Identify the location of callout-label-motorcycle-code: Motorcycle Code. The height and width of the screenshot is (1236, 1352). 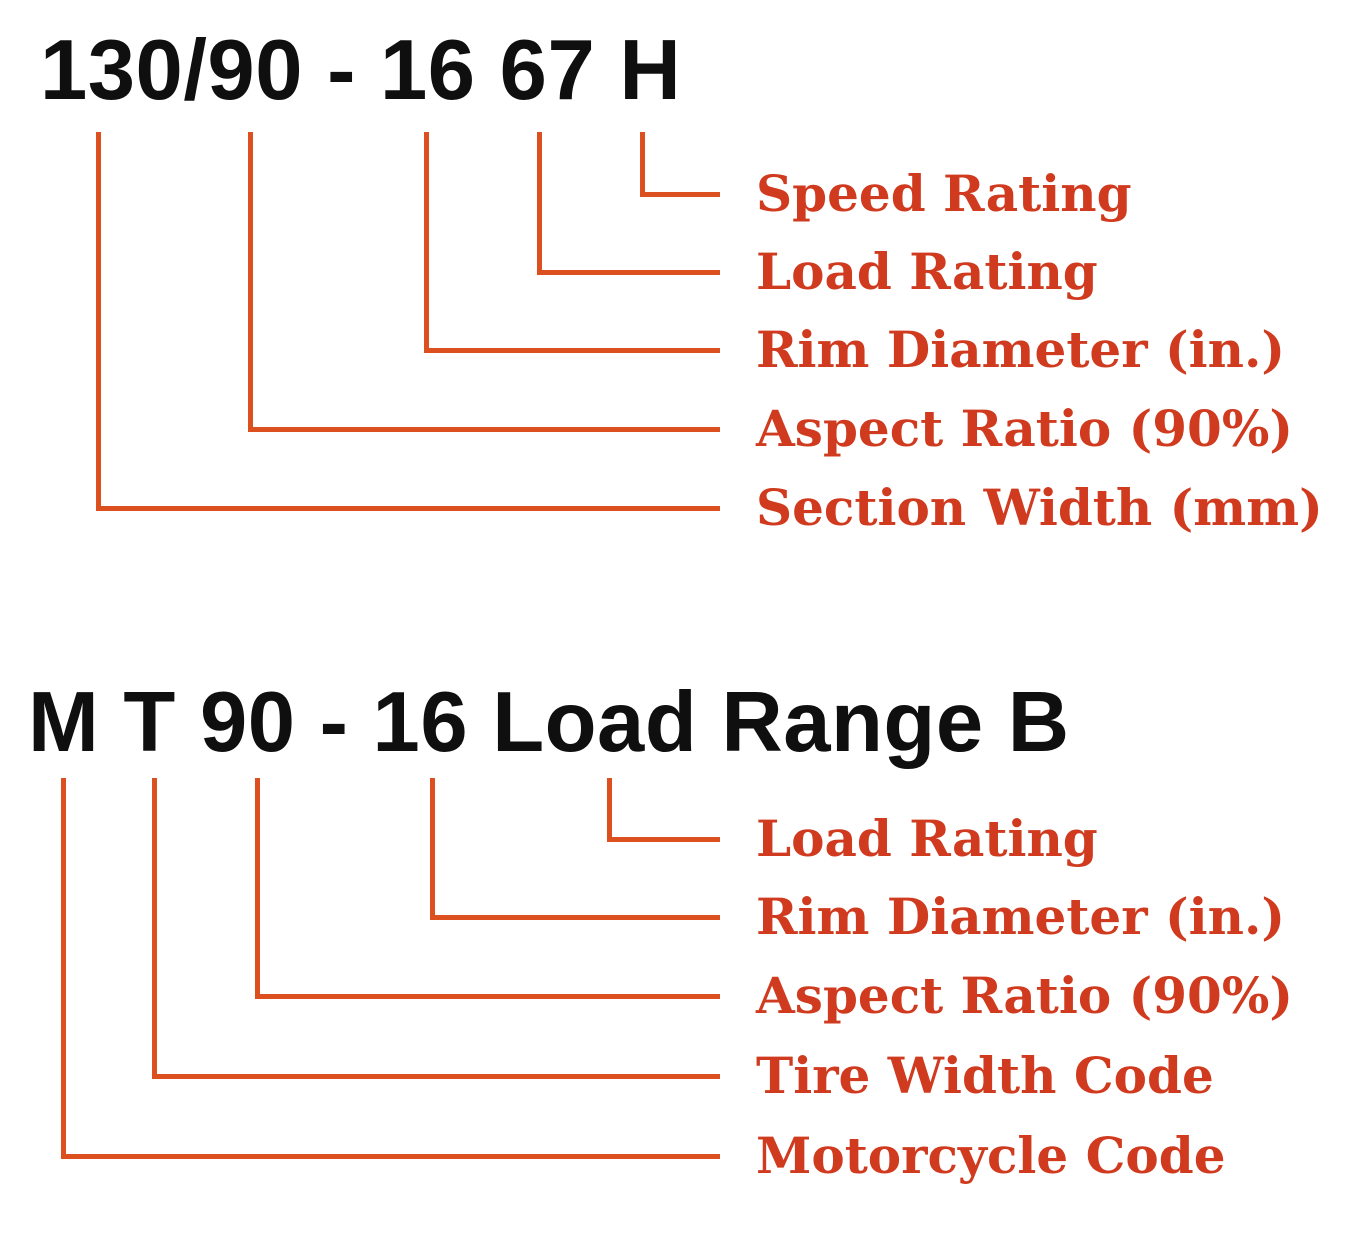
(991, 1155).